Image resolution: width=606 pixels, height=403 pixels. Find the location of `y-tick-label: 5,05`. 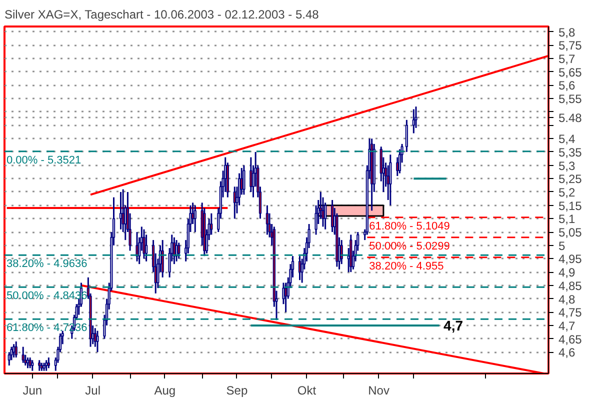

y-tick-label: 5,05 is located at coordinates (570, 233).